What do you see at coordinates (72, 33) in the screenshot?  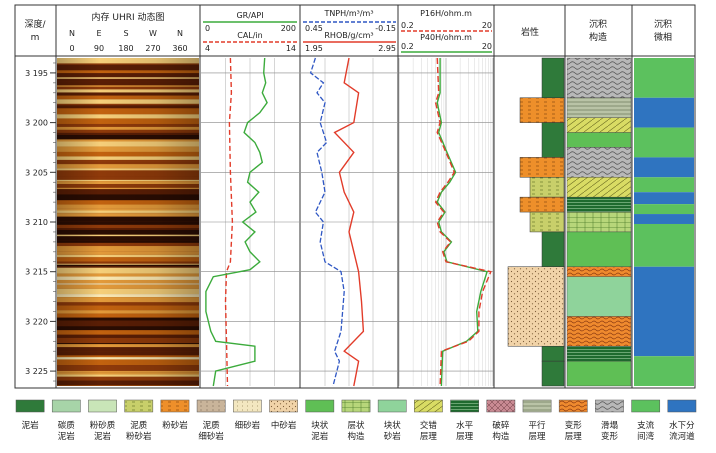 I see `direction-label: N` at bounding box center [72, 33].